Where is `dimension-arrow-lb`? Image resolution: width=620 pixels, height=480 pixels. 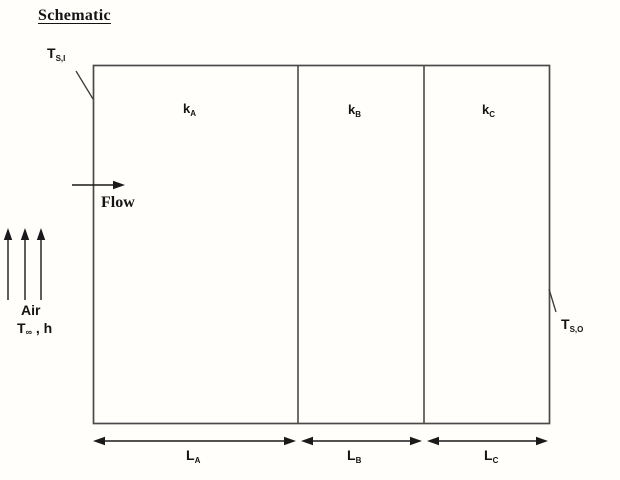
dimension-arrow-lb is located at coordinates (361, 441).